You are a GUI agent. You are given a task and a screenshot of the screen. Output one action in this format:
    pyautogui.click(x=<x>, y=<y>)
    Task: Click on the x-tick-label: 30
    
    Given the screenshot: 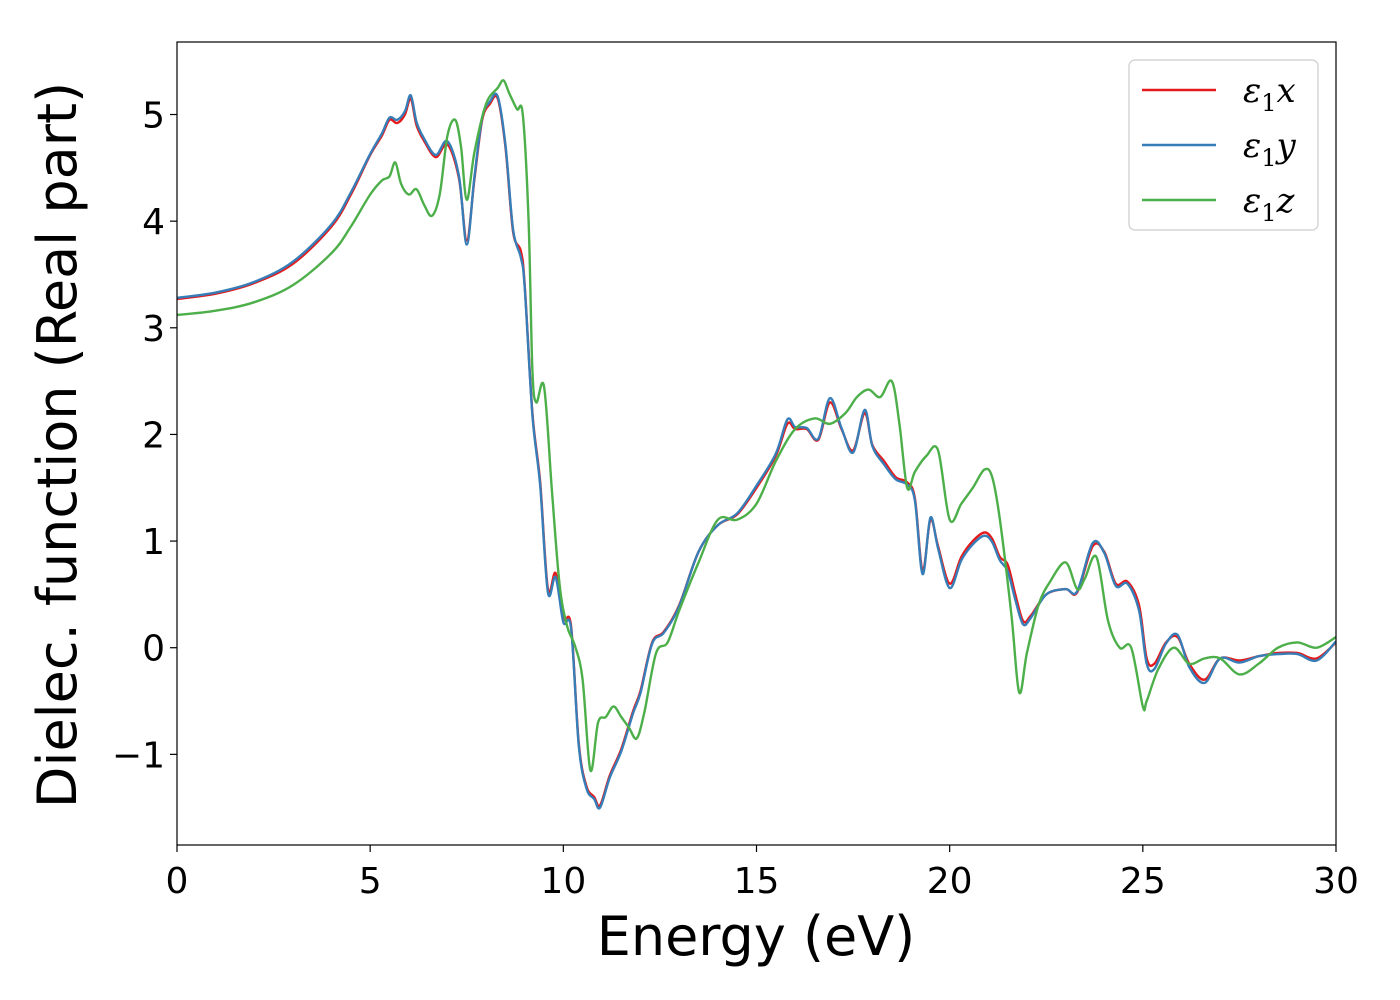 What is the action you would take?
    pyautogui.click(x=1336, y=881)
    